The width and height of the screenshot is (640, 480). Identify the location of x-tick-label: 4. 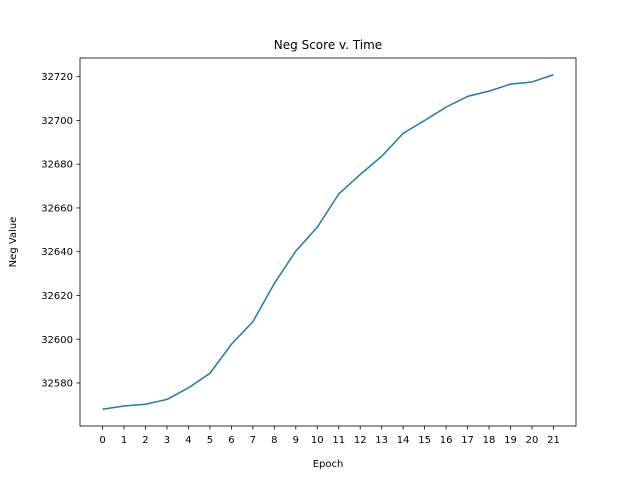
(188, 440).